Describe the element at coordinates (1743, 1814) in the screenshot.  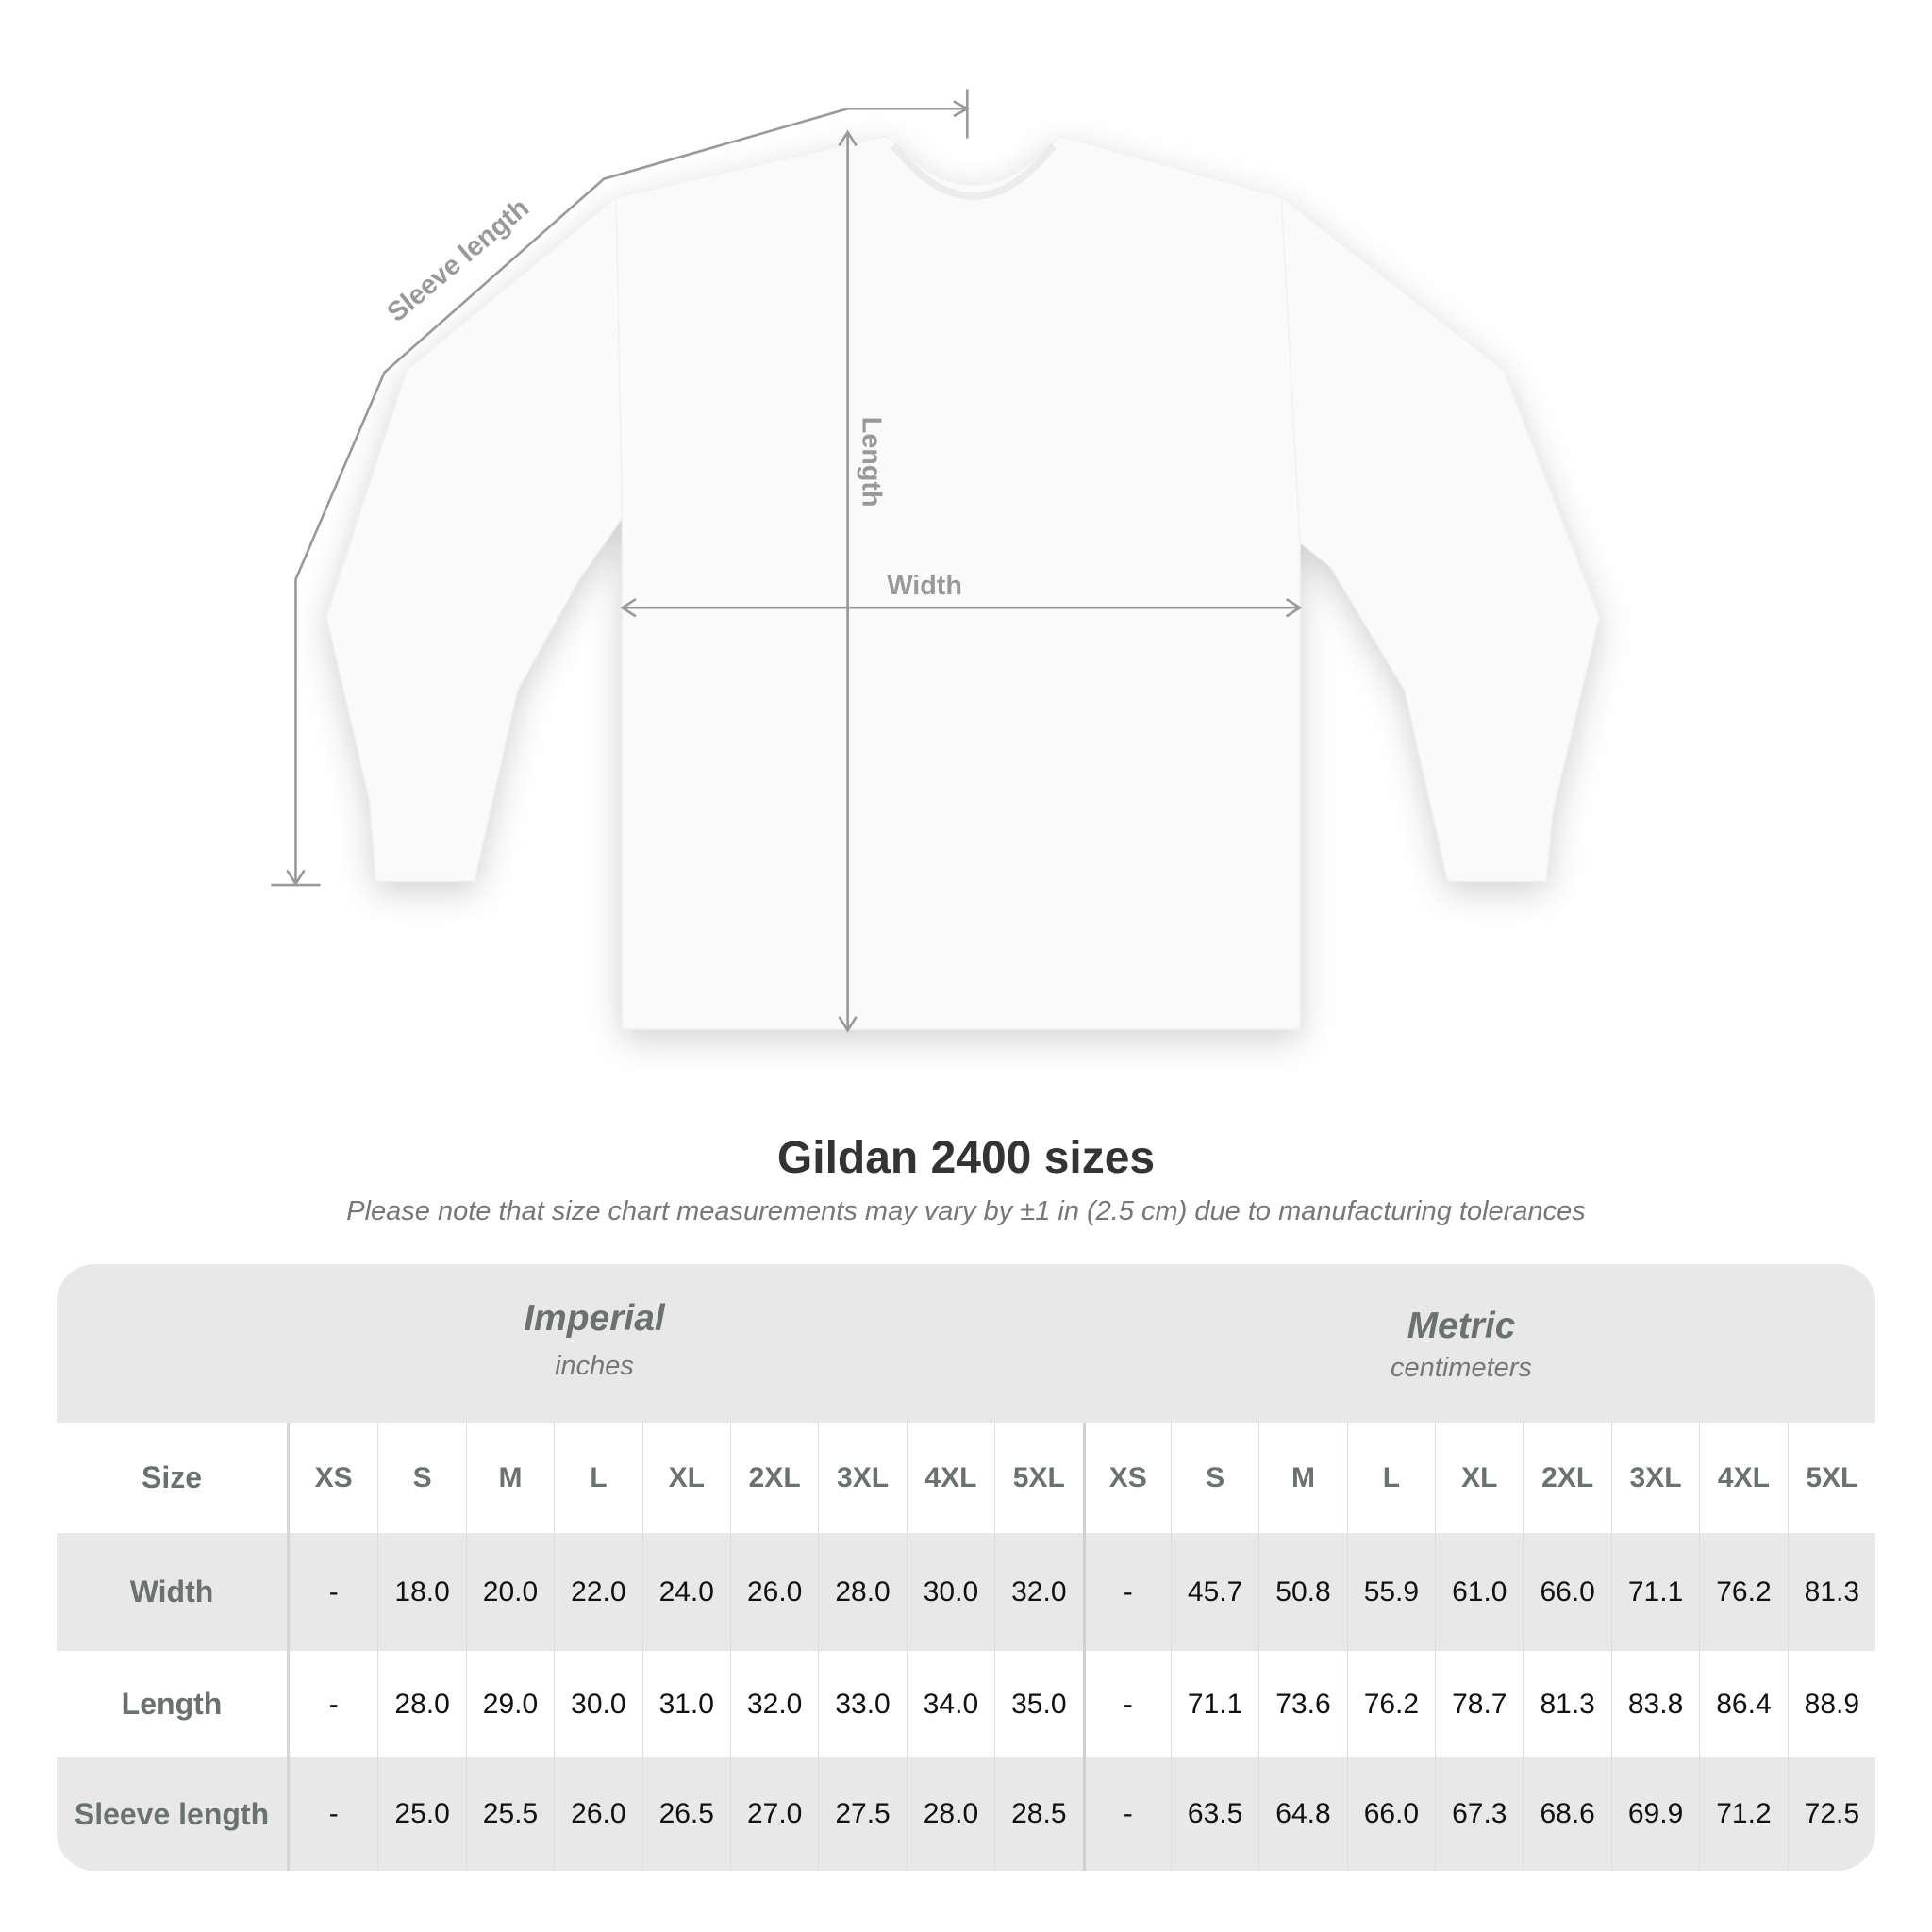
I see `value-cell: 71.2` at that location.